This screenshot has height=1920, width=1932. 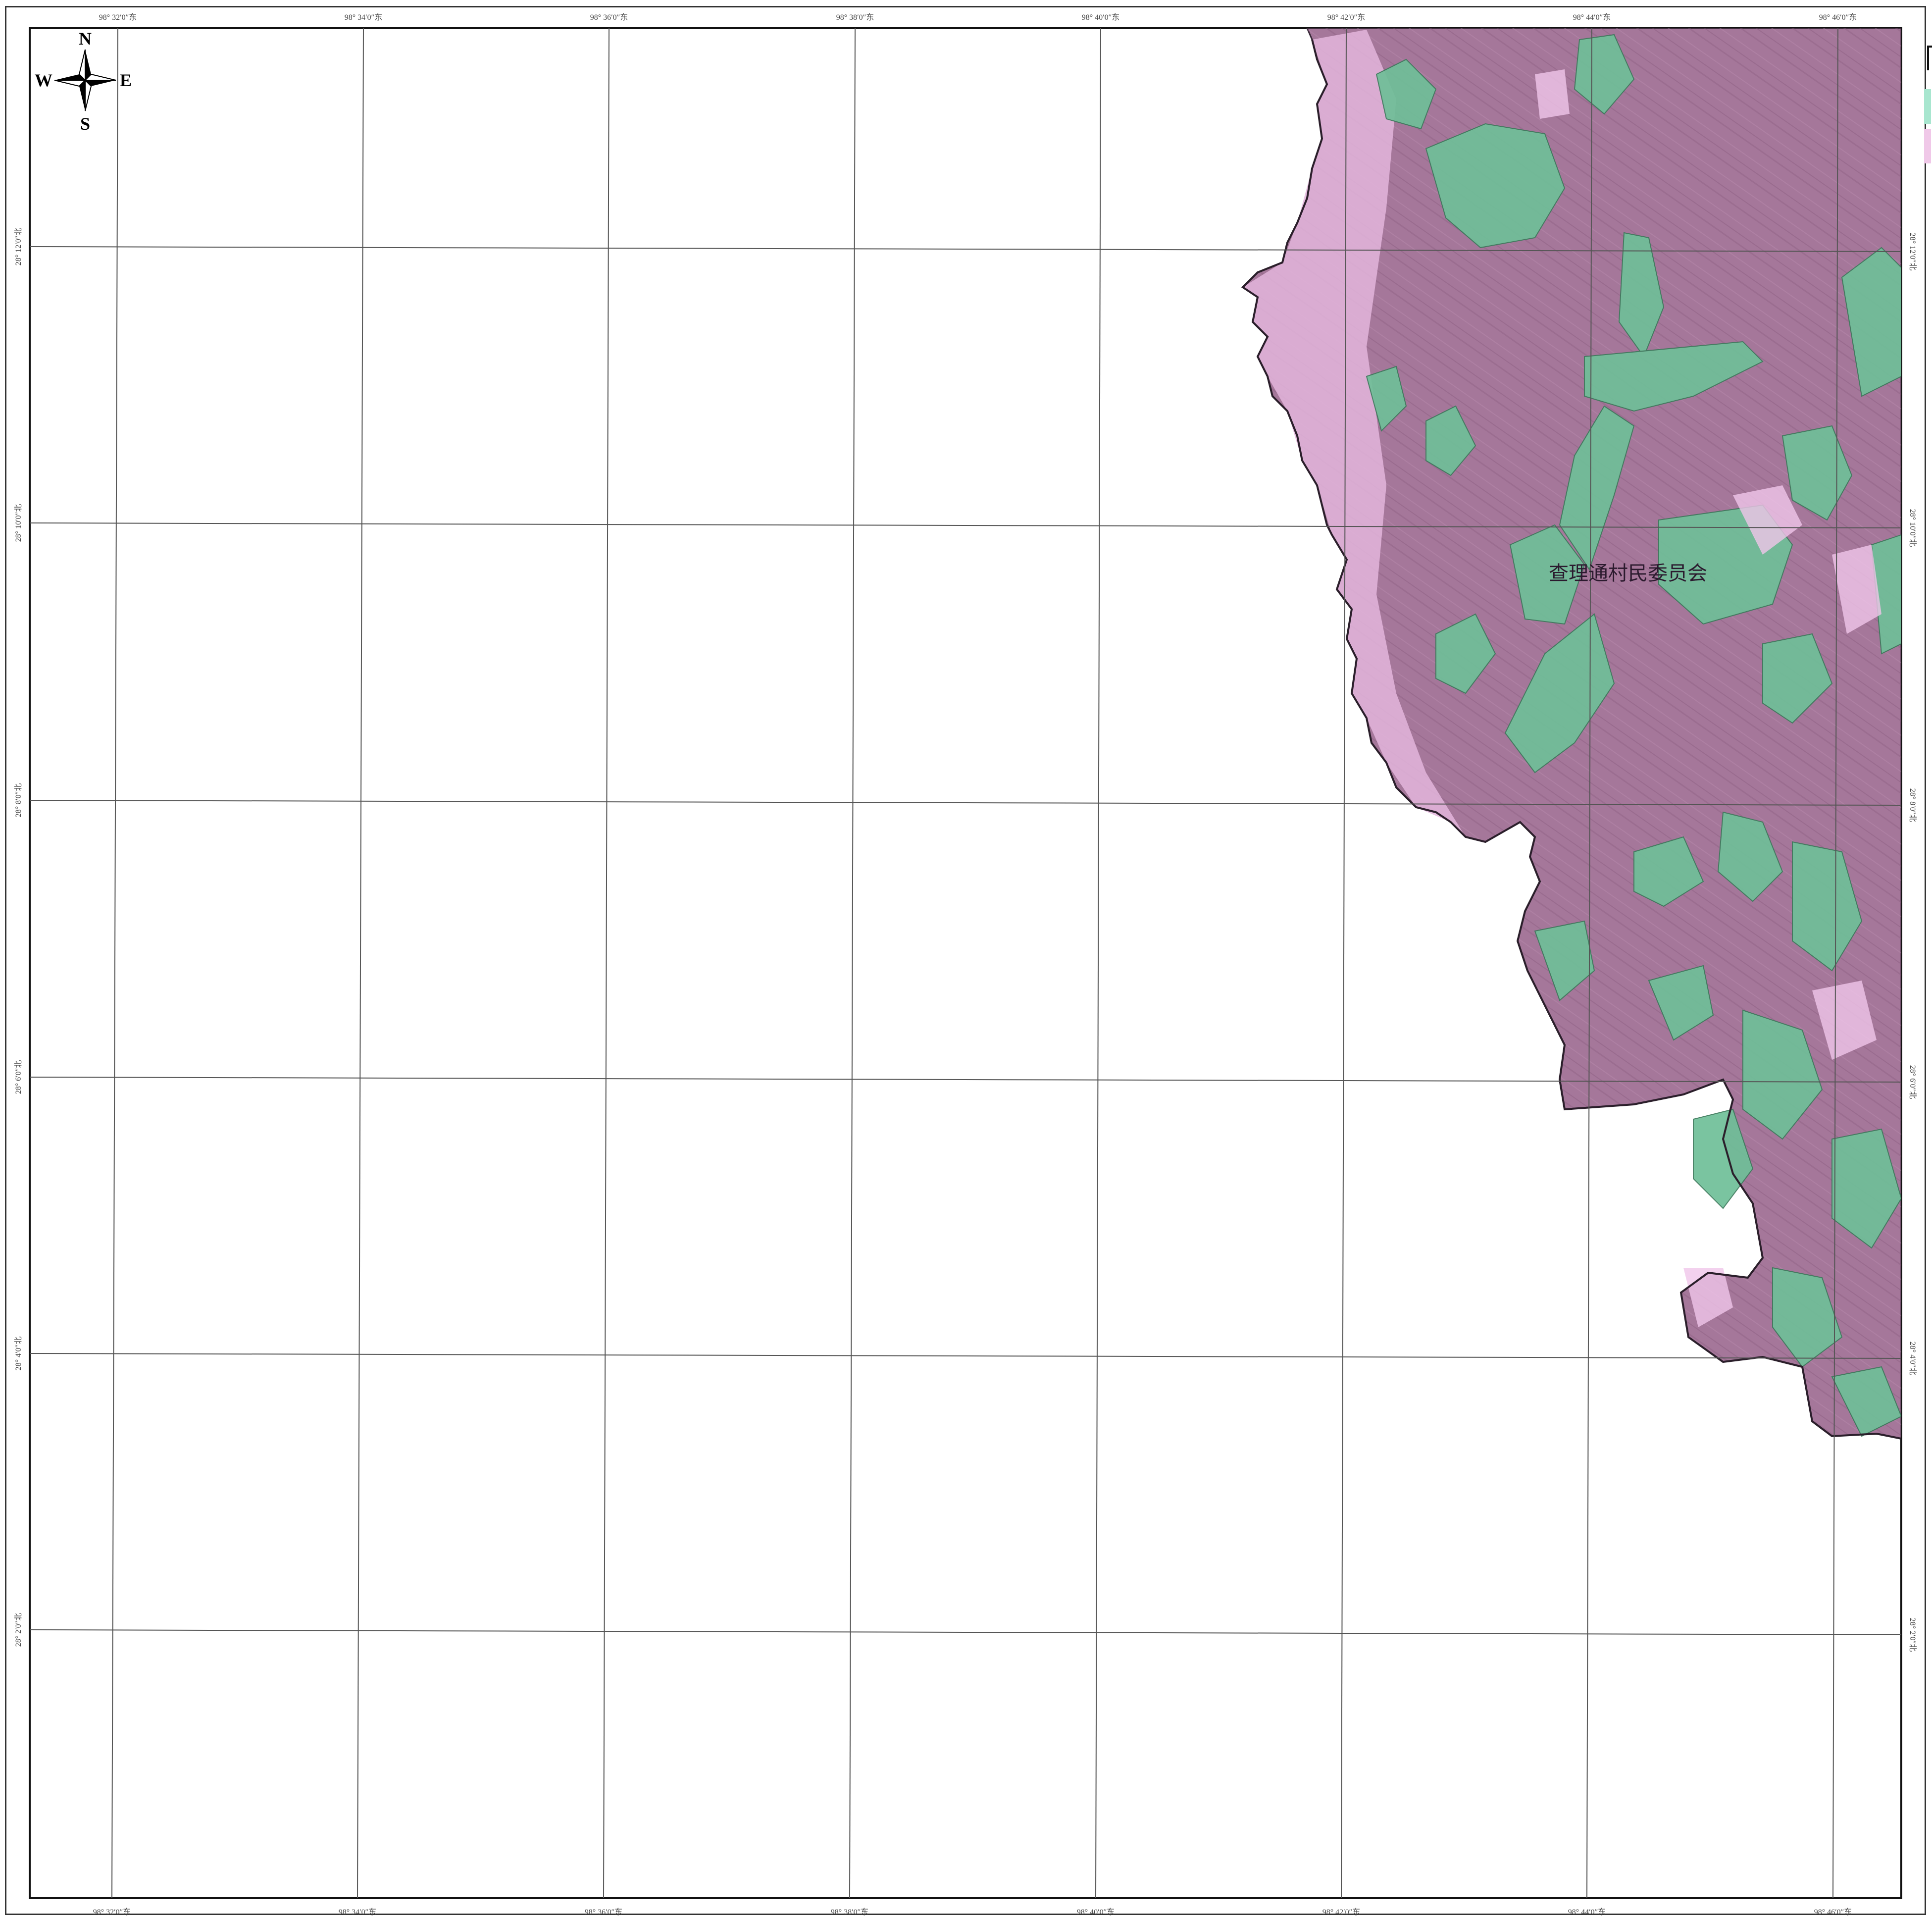 What do you see at coordinates (1929, 58) in the screenshot?
I see `legend-frame-edge` at bounding box center [1929, 58].